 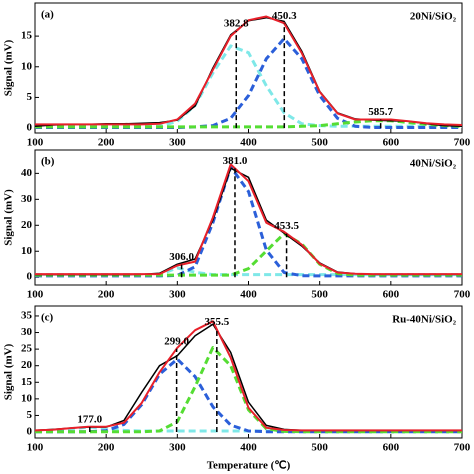 I want to click on peak-label: 453.5, so click(x=286, y=226).